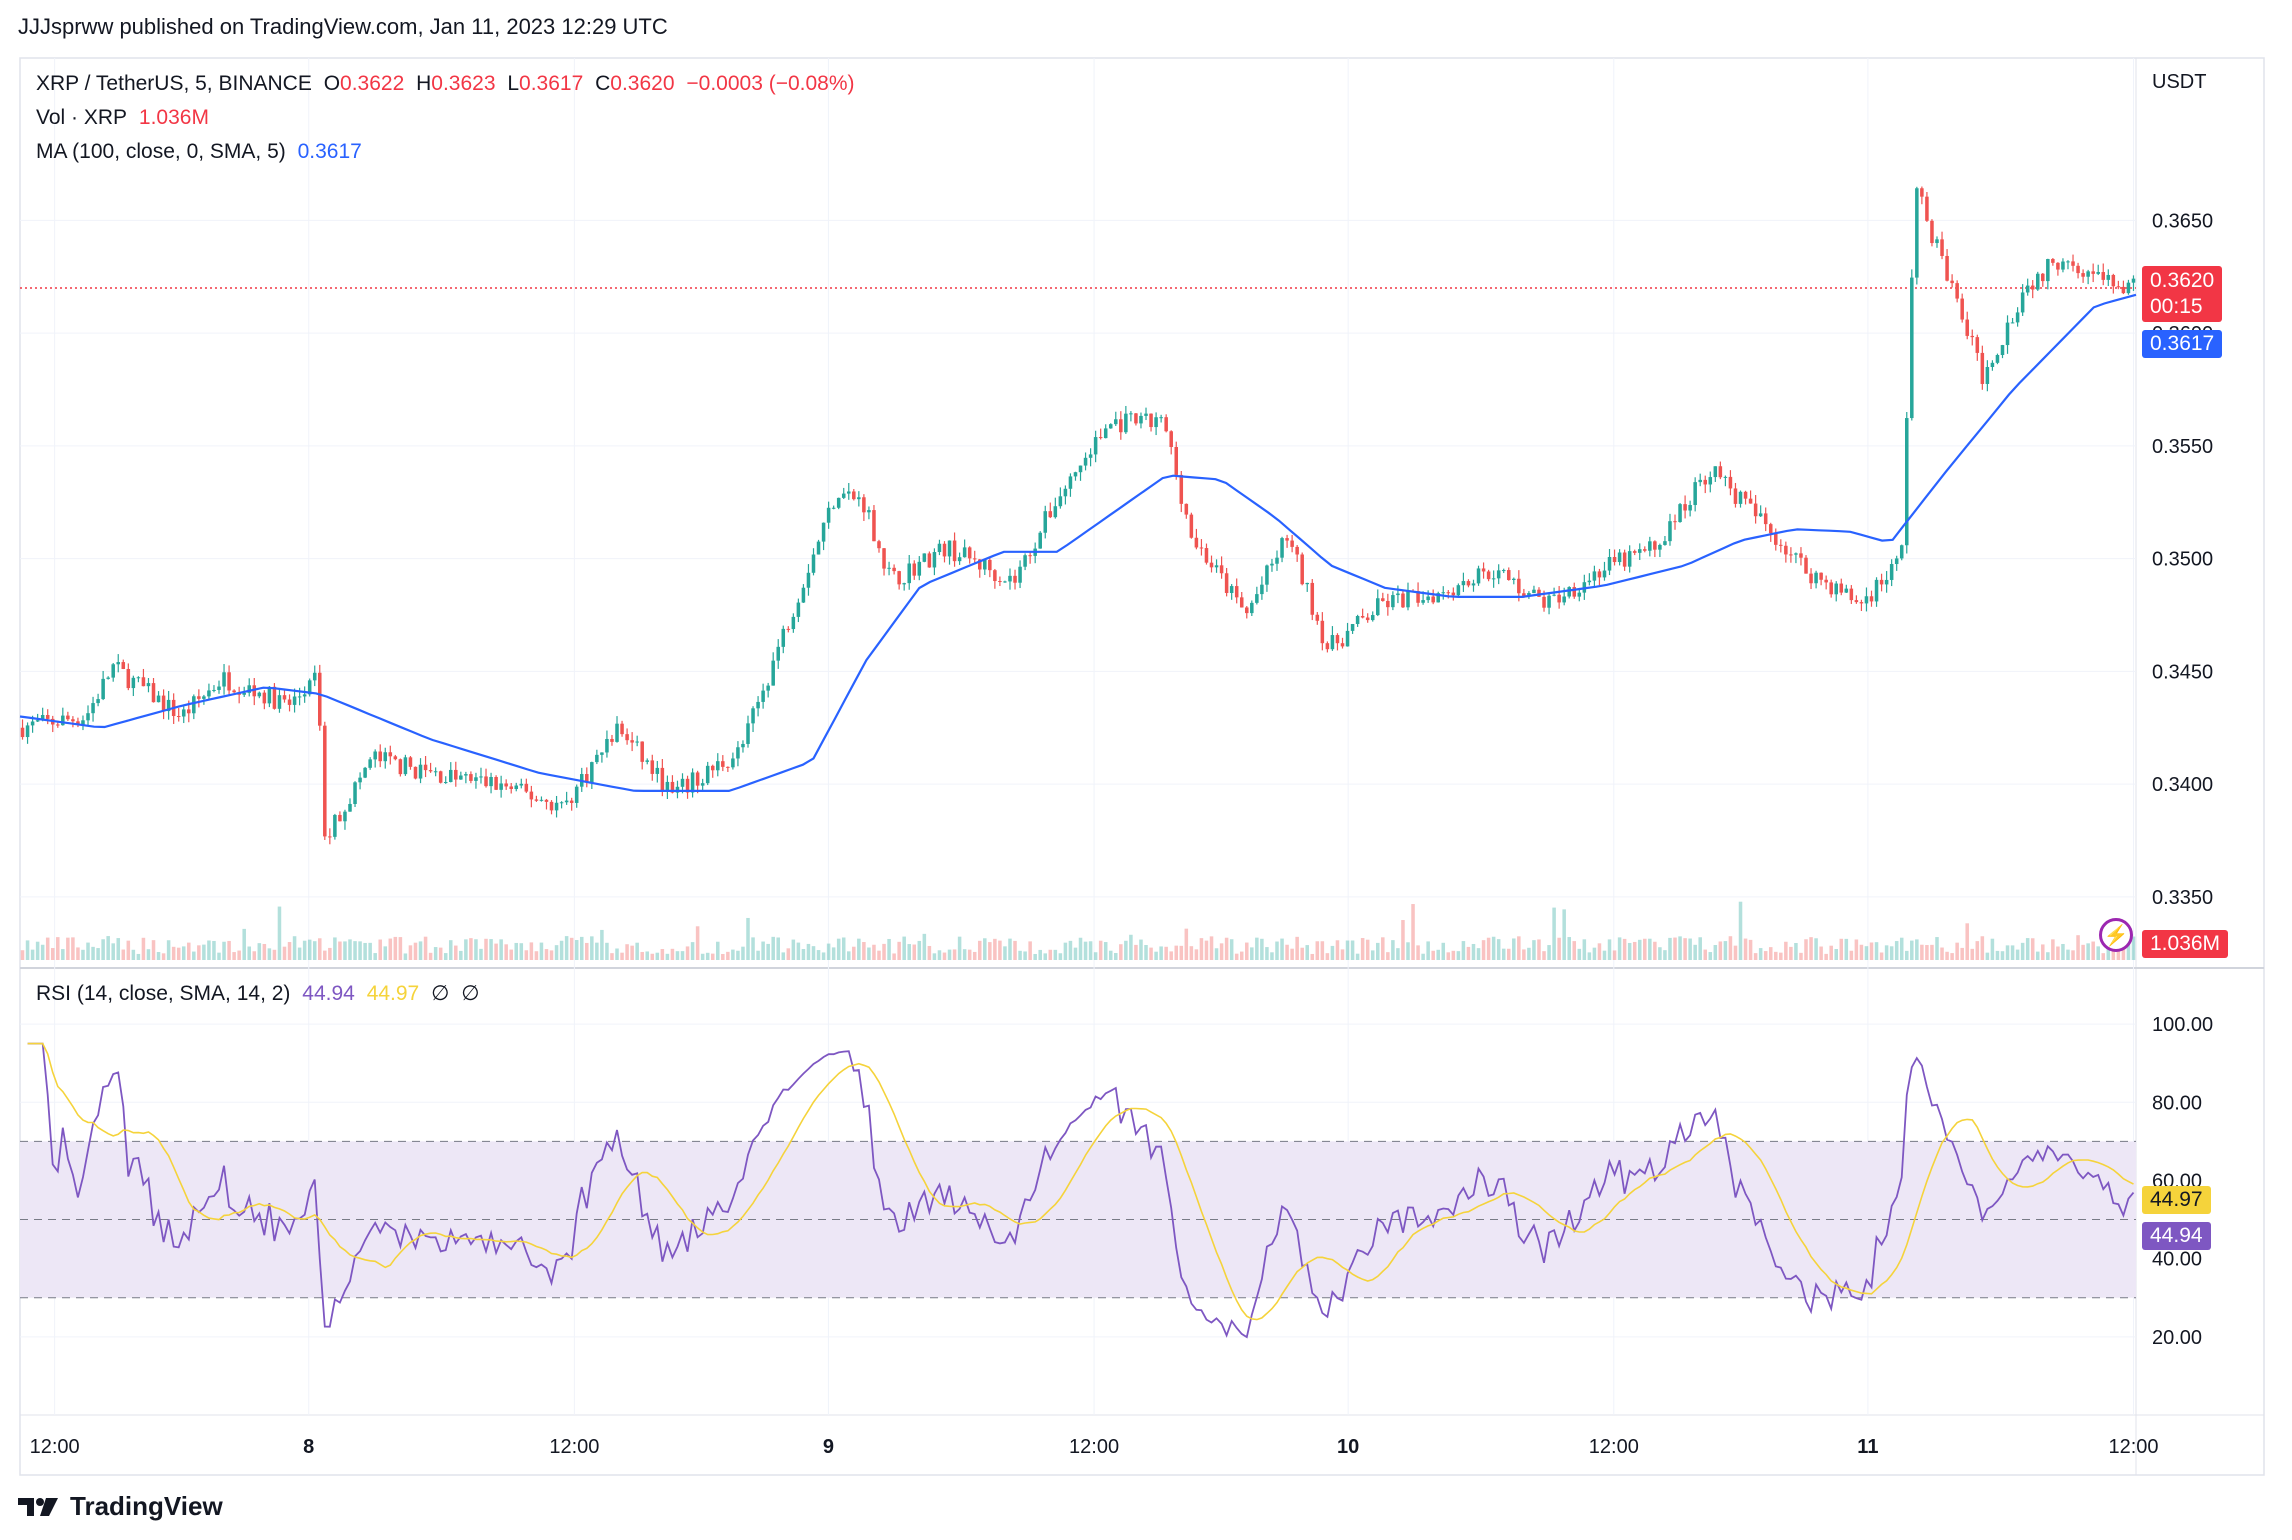 This screenshot has width=2292, height=1540. I want to click on time-tick-label: 10, so click(1348, 1447).